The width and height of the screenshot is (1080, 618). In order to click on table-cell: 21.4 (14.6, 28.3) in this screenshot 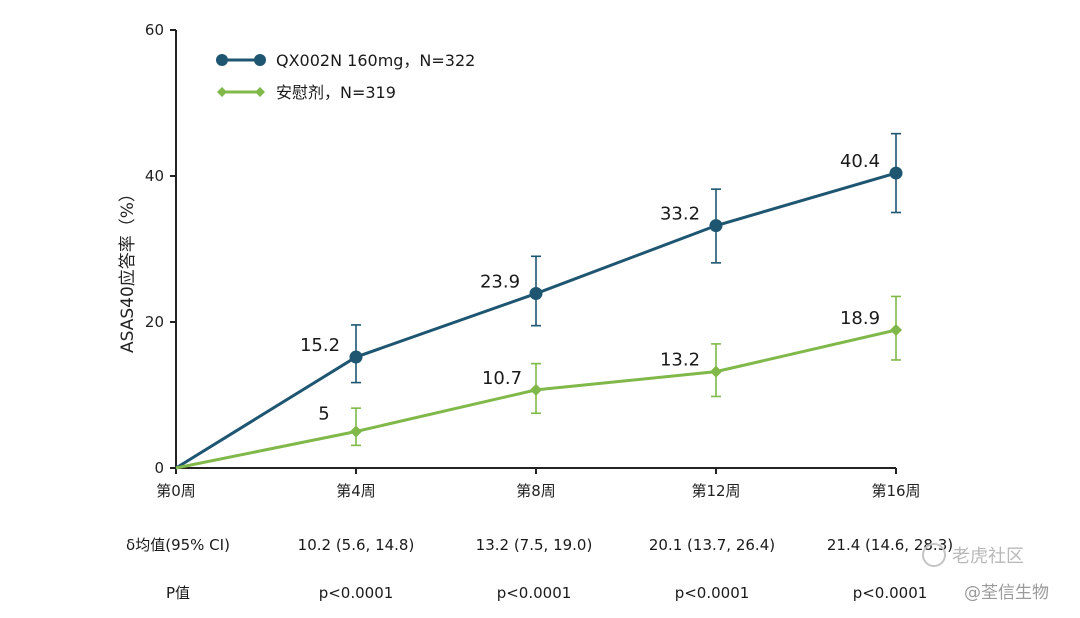, I will do `click(890, 545)`.